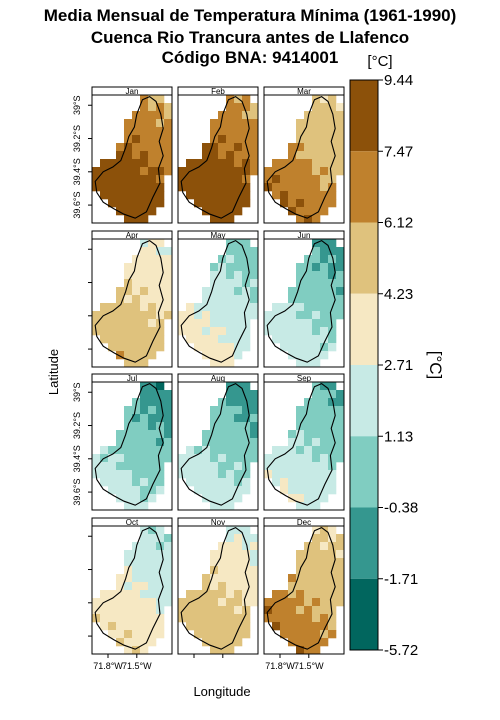  I want to click on colorbar-tick-label: 6.12, so click(398, 223).